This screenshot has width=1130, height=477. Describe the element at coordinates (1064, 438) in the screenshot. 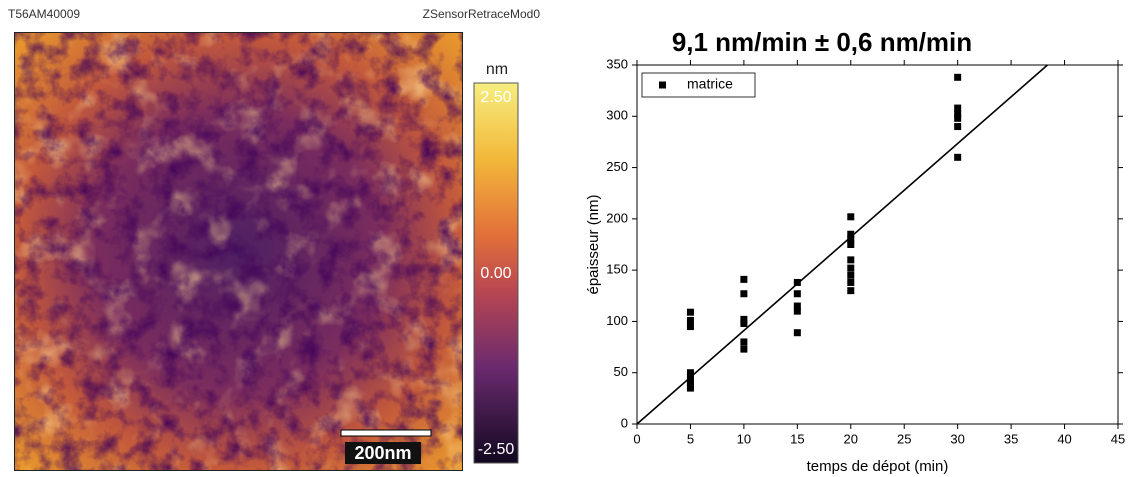

I see `x-tick-label: 40` at that location.